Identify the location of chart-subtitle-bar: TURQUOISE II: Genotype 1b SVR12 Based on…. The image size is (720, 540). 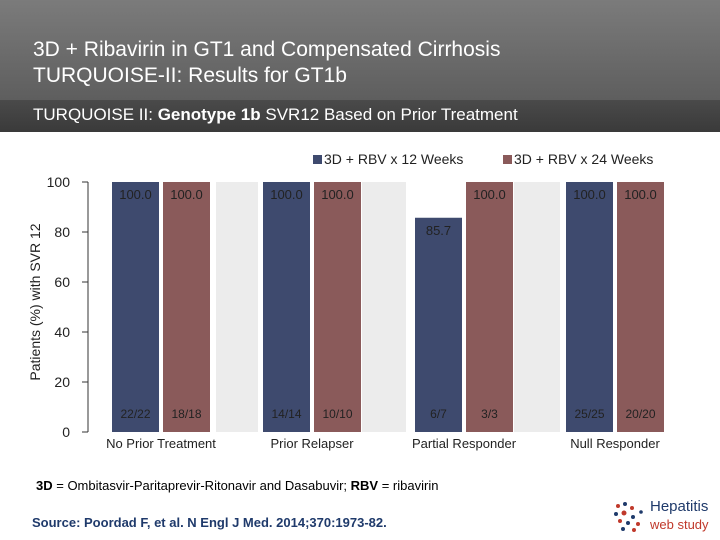
(360, 116).